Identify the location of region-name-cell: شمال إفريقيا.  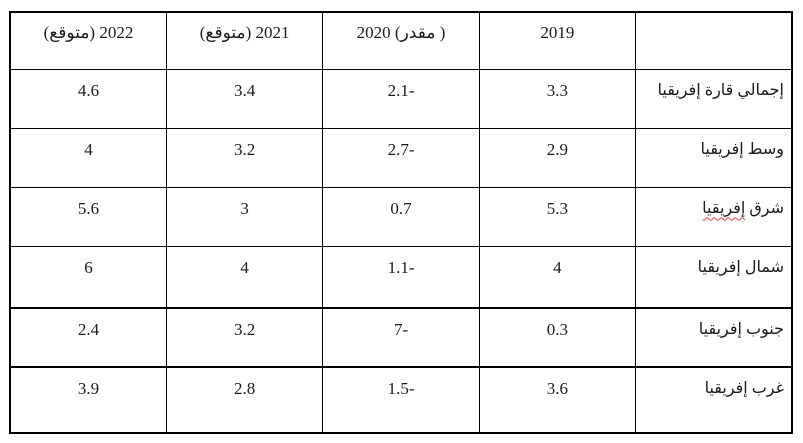
(714, 277).